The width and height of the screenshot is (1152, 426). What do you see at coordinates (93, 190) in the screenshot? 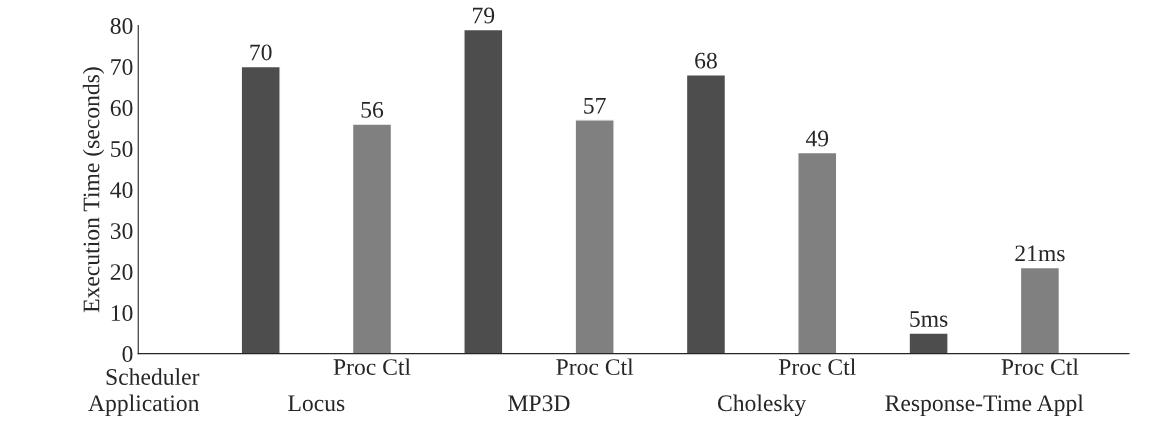
I see `y-axis-title: Execution Time (seconds)` at bounding box center [93, 190].